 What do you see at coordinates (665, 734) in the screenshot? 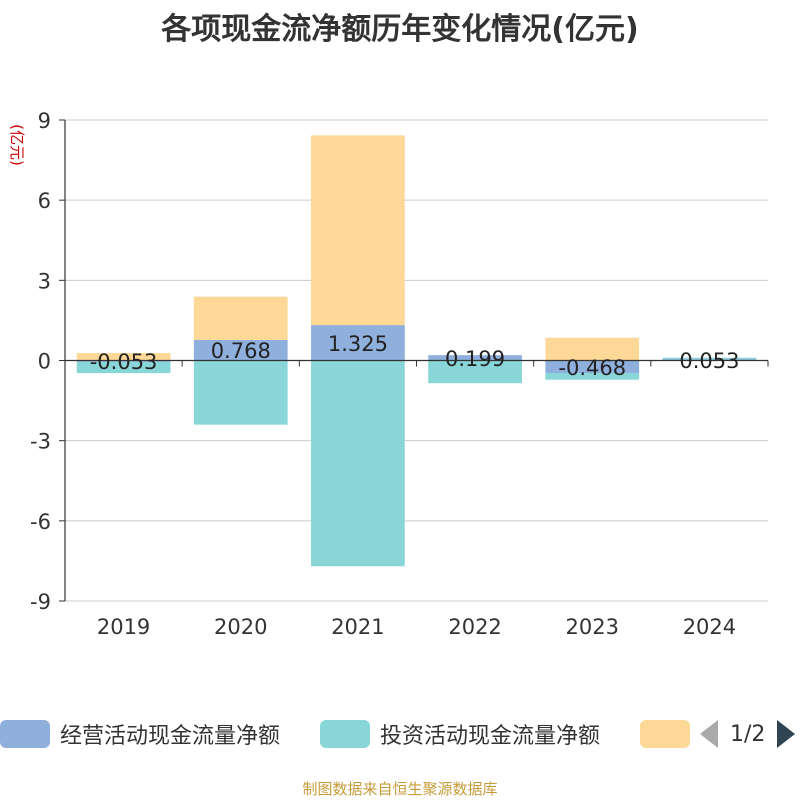
I see `legend-swatch-third` at bounding box center [665, 734].